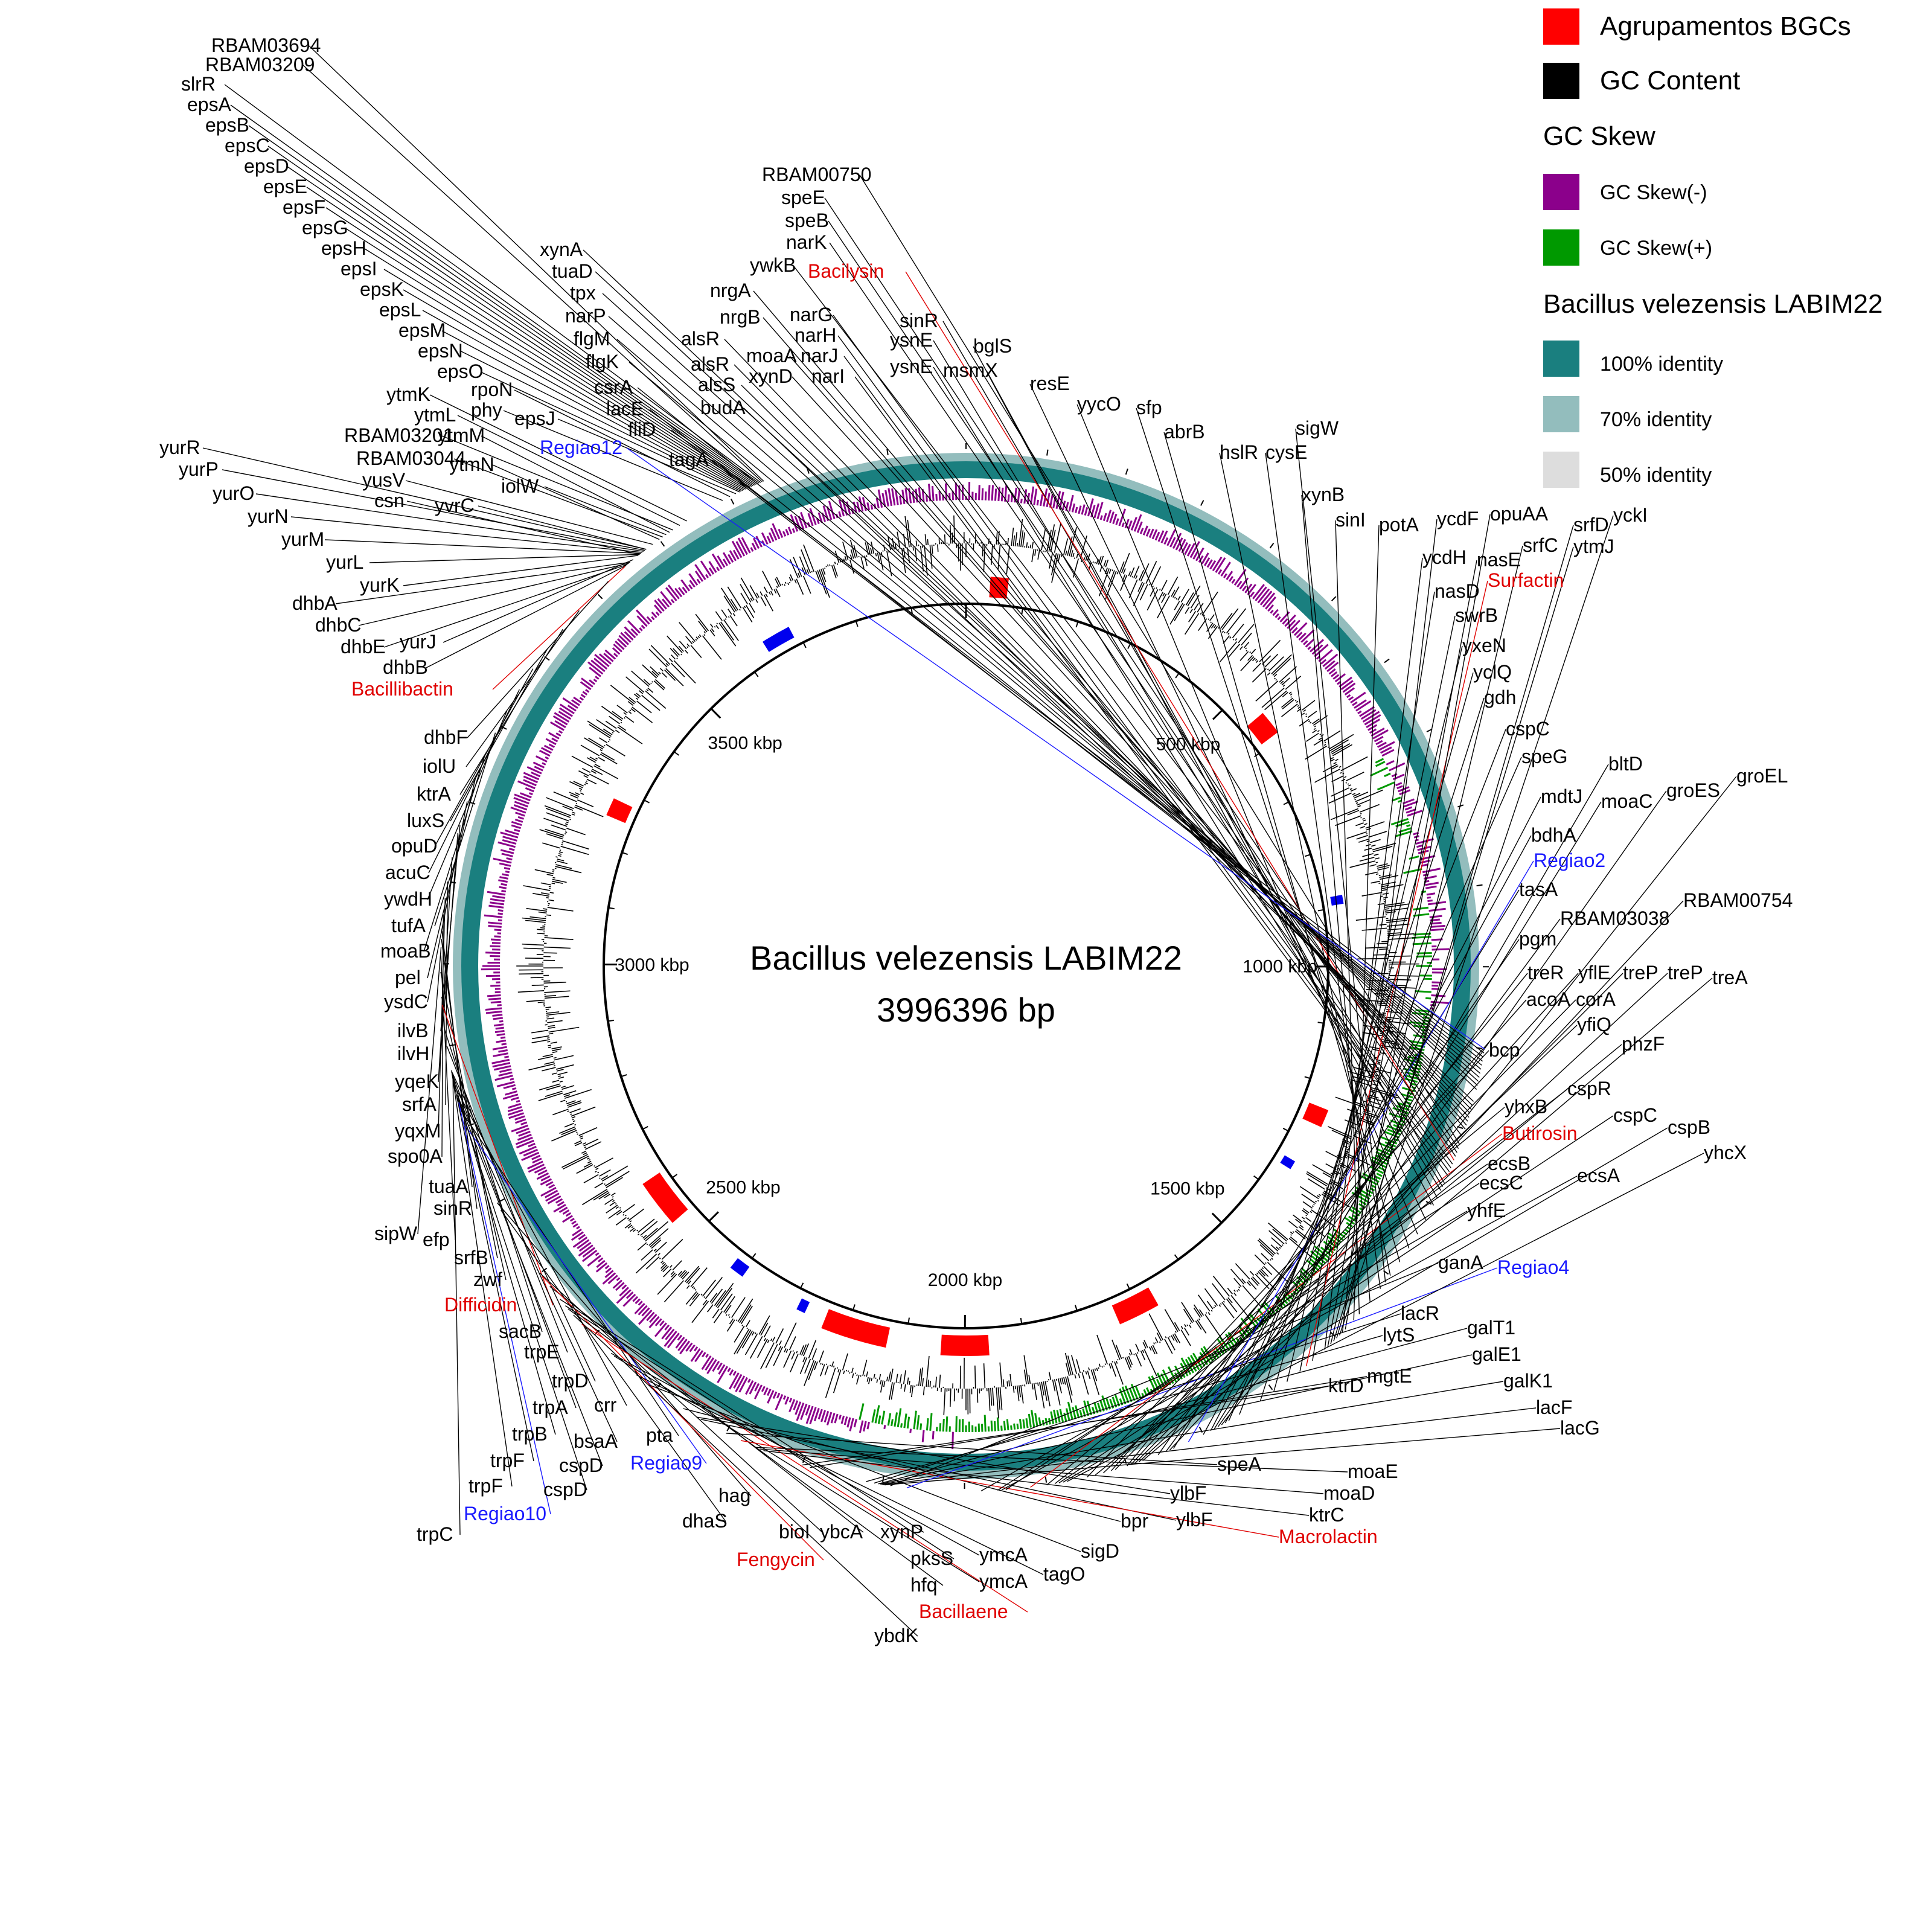  I want to click on gene-label: moaE, so click(1373, 1471).